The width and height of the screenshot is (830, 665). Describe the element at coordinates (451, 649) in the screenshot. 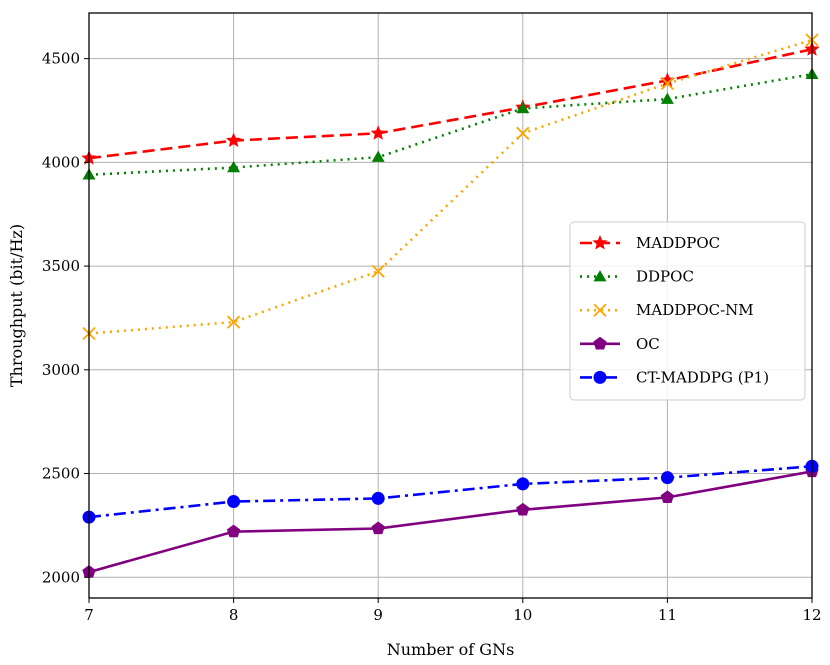

I see `x-axis-label: Number of GNs` at that location.